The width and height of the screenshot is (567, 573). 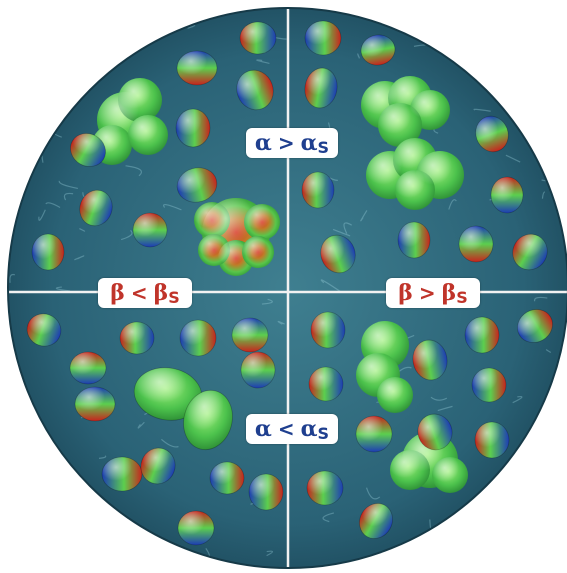 What do you see at coordinates (286, 429) in the screenshot?
I see `label-alpha-less-op: <` at bounding box center [286, 429].